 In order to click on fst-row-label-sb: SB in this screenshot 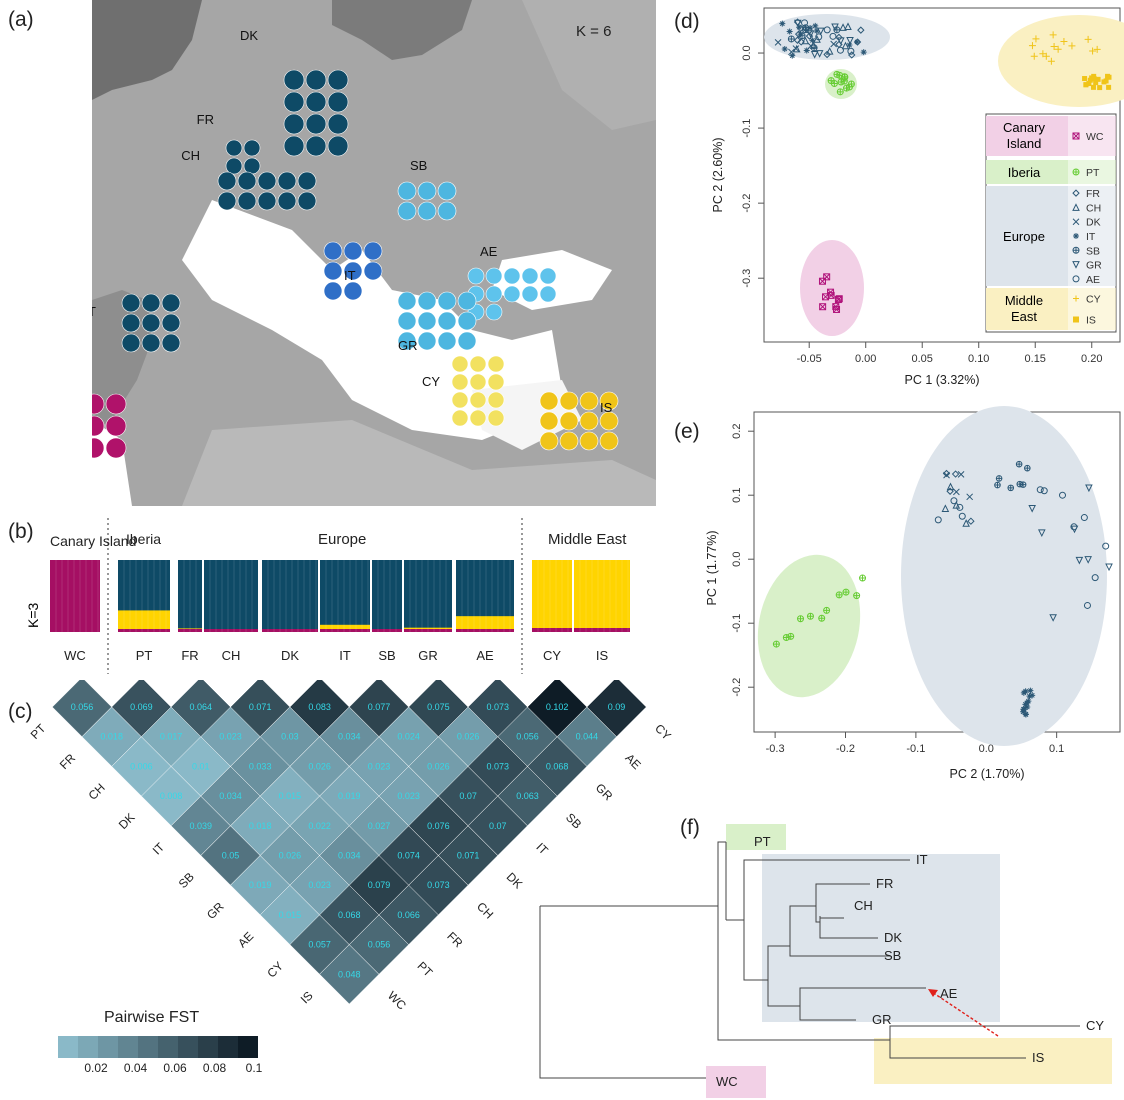, I will do `click(186, 880)`.